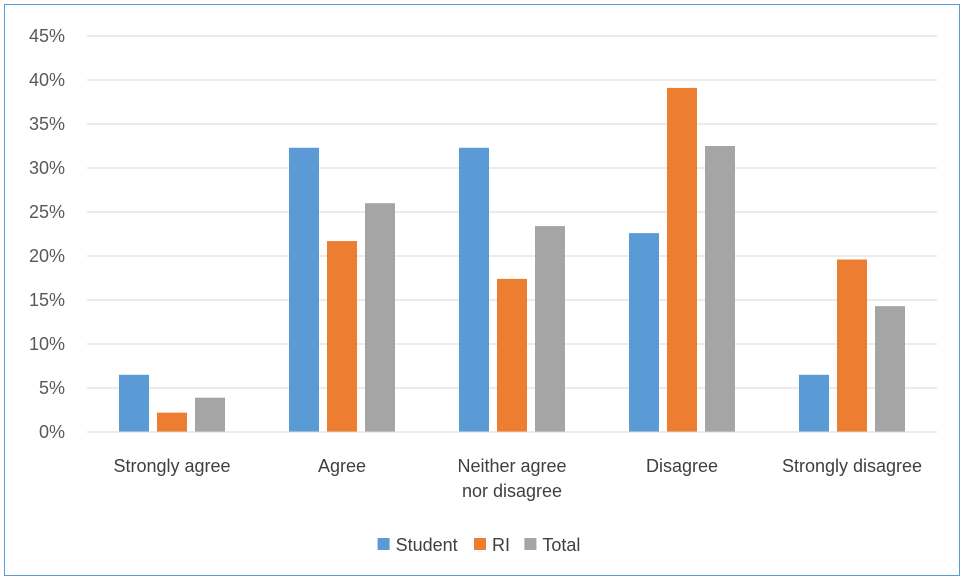 This screenshot has height=584, width=966. Describe the element at coordinates (427, 545) in the screenshot. I see `legend-label: Student` at that location.